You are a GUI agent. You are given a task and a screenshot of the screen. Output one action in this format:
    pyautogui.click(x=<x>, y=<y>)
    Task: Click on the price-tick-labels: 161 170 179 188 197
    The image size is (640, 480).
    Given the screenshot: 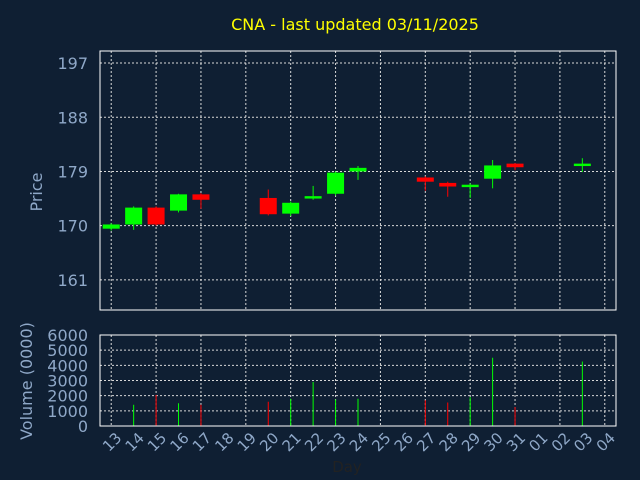 What is the action you would take?
    pyautogui.click(x=72, y=172)
    